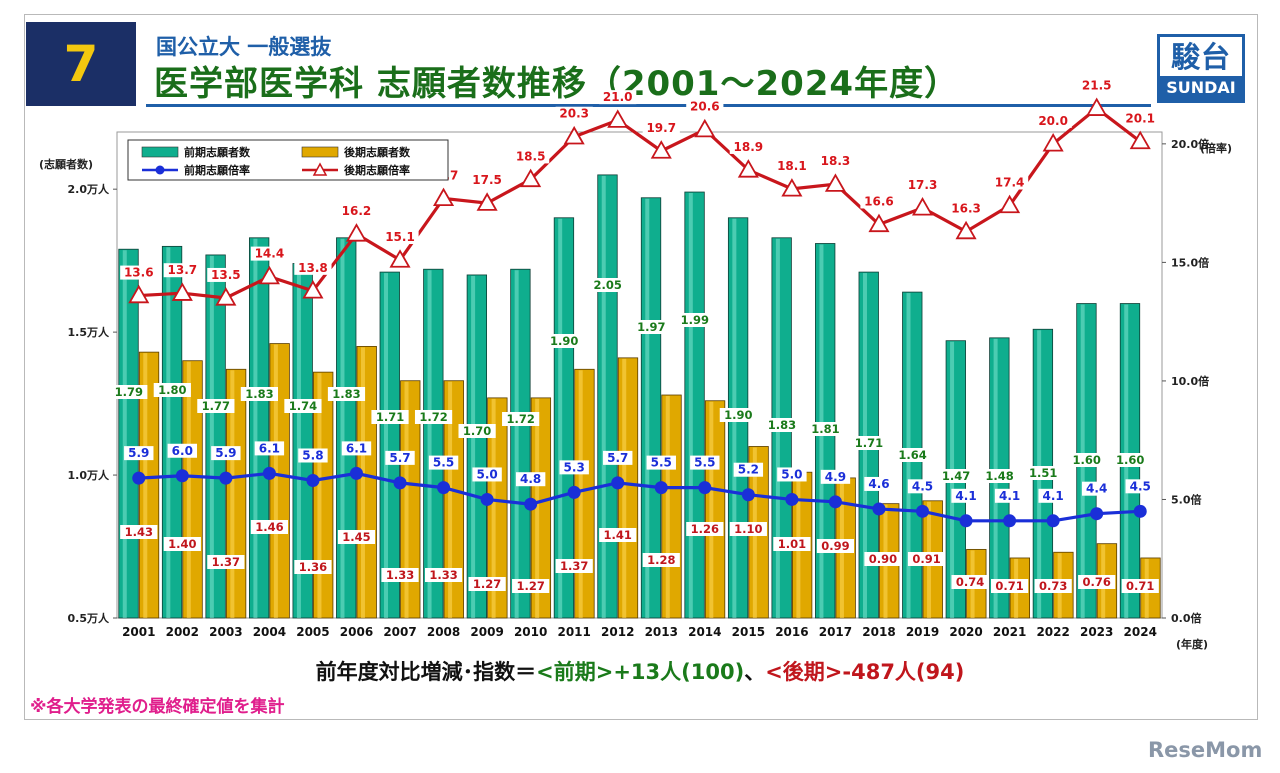 This screenshot has height=773, width=1280. I want to click on bar-back-value-label: 1.40, so click(182, 544).